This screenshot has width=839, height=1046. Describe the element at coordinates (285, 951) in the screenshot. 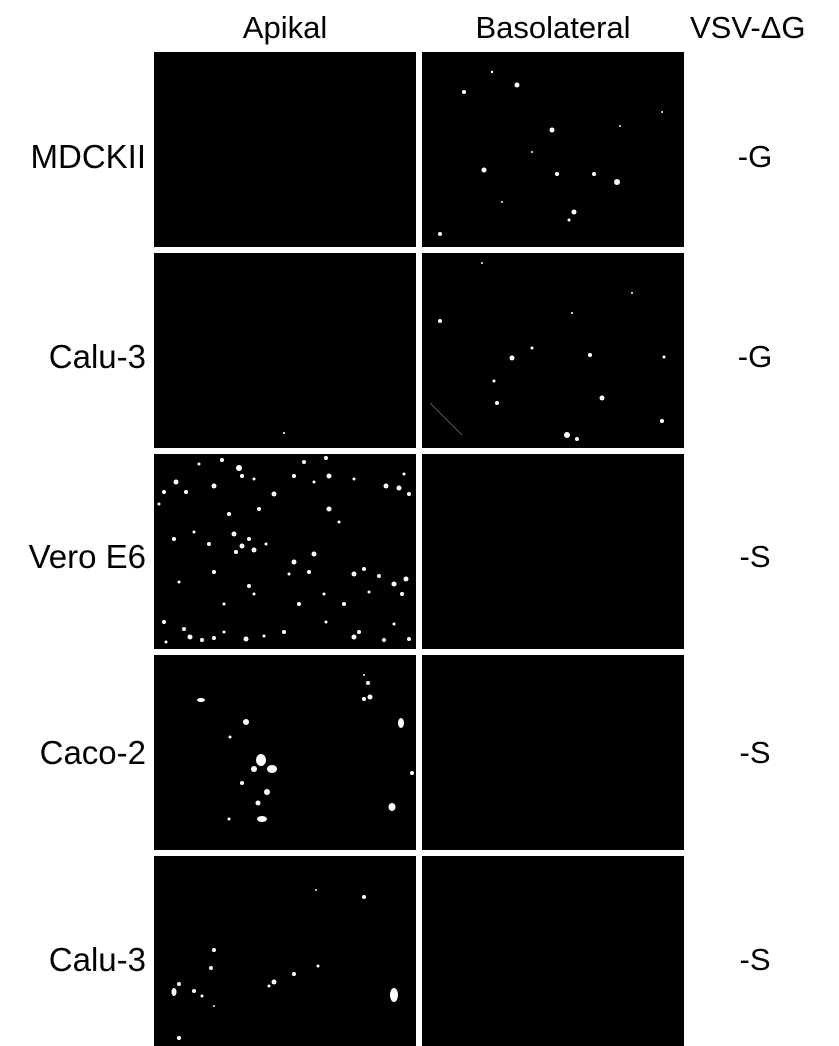

I see `panel-calu3-s-apical` at that location.